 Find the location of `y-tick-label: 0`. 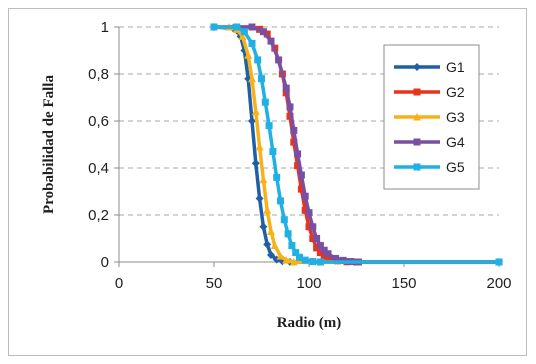

y-tick-label: 0 is located at coordinates (105, 262).